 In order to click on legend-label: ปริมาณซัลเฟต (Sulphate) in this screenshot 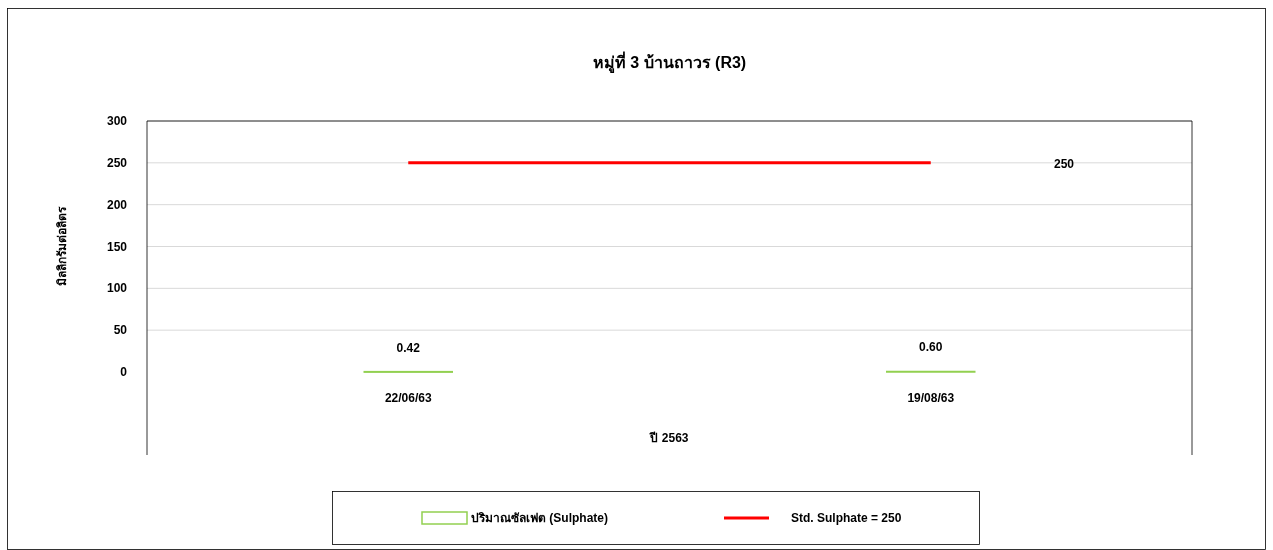, I will do `click(539, 518)`.